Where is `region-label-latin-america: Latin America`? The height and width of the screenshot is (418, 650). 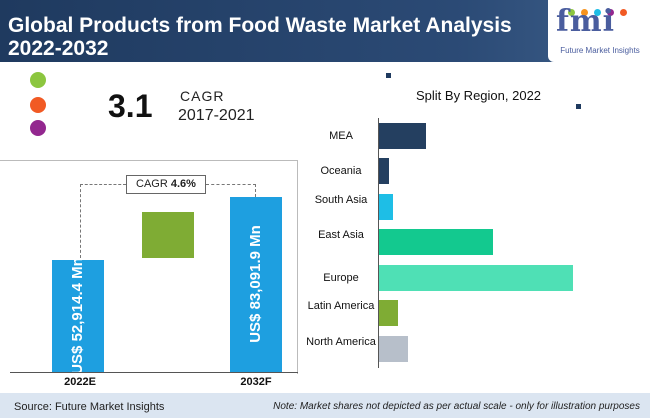 region-label-latin-america: Latin America is located at coordinates (341, 306).